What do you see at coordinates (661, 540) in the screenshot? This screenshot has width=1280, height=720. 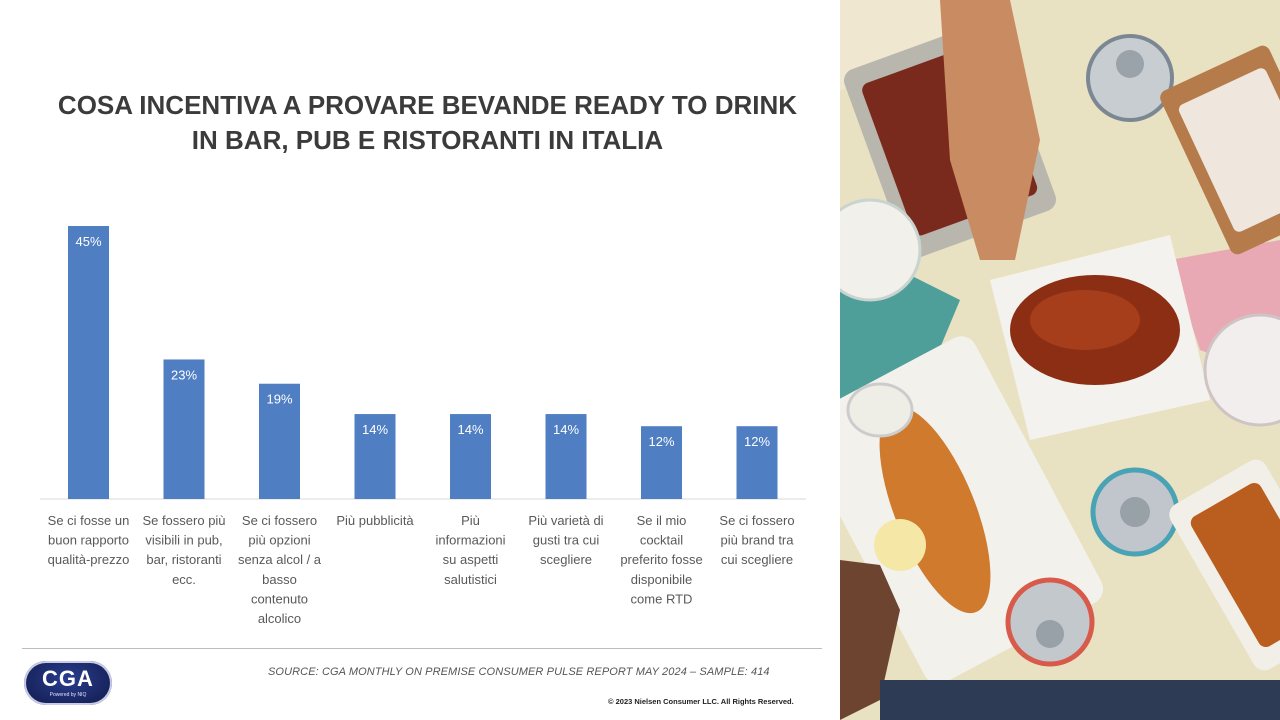 I see `category-label-line: cocktail` at bounding box center [661, 540].